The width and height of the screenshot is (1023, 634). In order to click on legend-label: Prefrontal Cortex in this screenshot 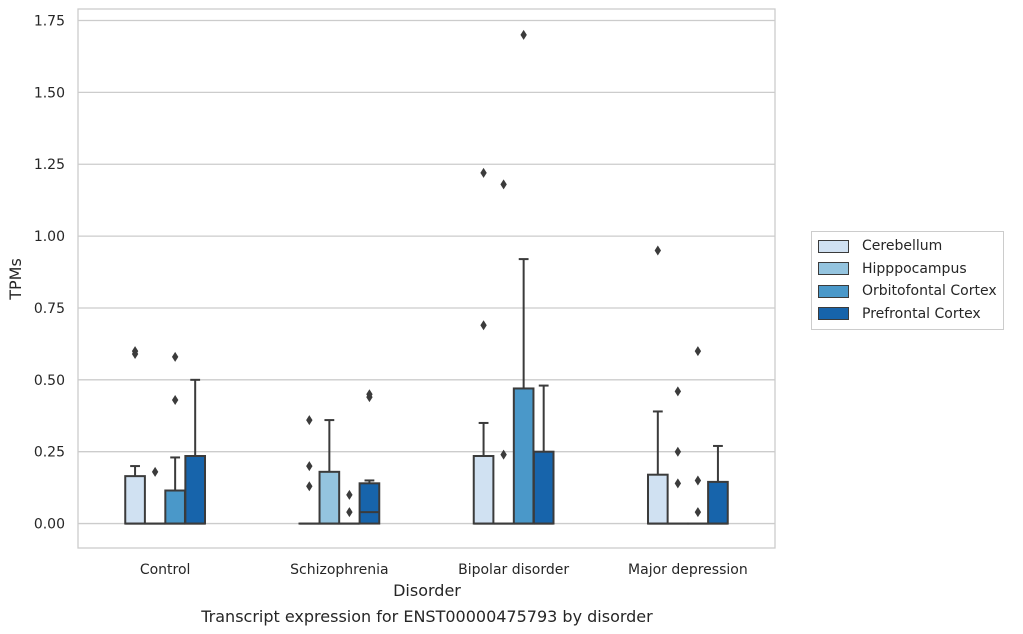, I will do `click(921, 313)`.